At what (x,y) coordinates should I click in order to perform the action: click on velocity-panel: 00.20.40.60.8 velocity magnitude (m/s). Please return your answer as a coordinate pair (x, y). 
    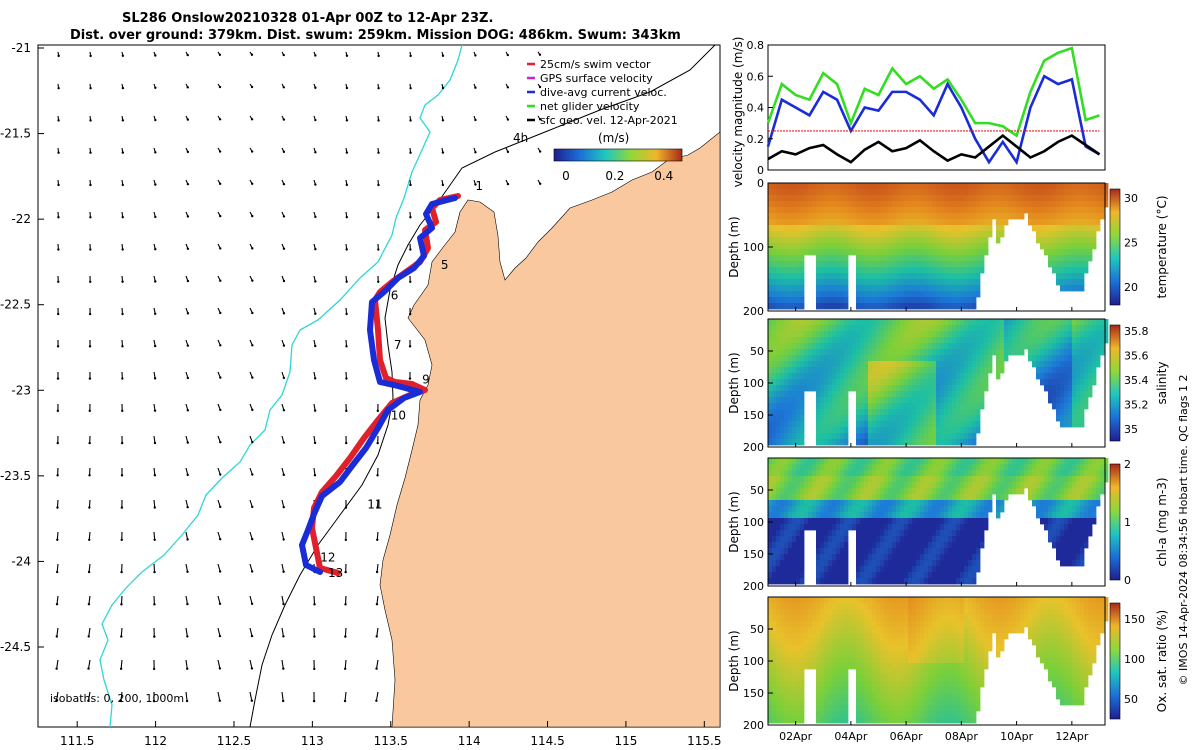
    Looking at the image, I should click on (918, 112).